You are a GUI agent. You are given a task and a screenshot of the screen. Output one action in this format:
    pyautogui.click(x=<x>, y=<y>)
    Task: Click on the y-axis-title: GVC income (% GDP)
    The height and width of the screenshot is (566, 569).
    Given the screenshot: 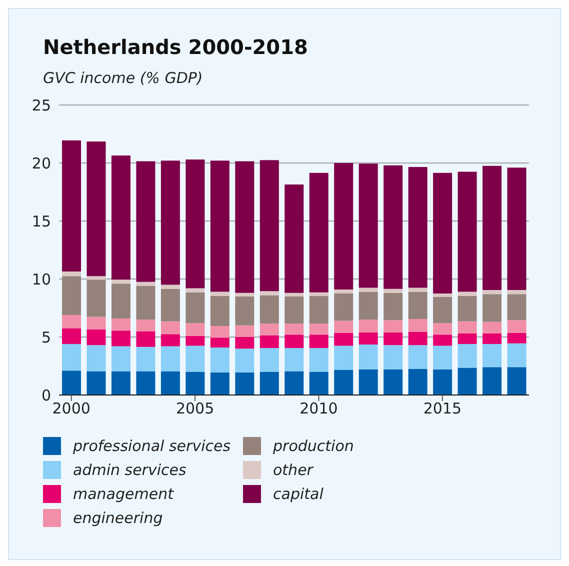 What is the action you would take?
    pyautogui.click(x=123, y=78)
    